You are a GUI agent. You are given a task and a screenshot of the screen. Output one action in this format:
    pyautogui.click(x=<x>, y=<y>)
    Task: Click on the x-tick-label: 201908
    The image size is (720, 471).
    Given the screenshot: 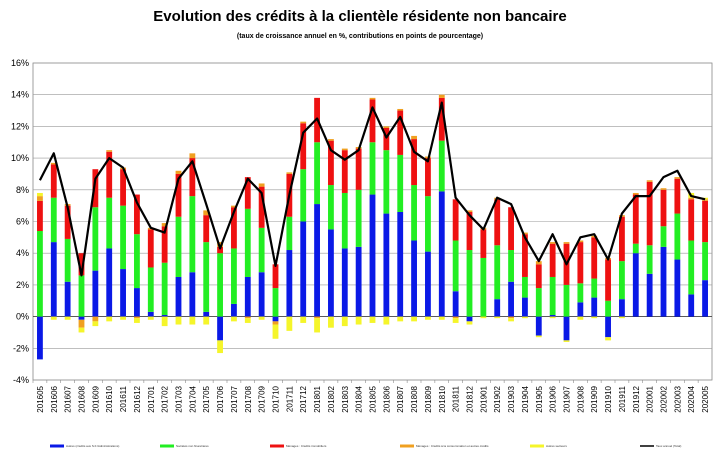 What is the action you would take?
    pyautogui.click(x=580, y=398)
    